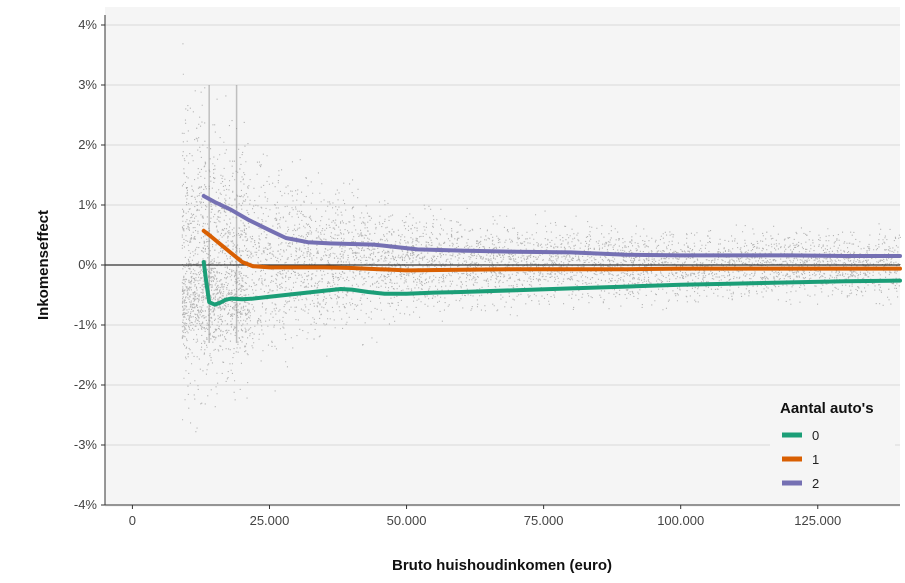 The height and width of the screenshot is (583, 905). I want to click on y-axis-ticks: -4% -3% -2% -1% 0% 1% 2% 3% 4%, so click(89, 264).